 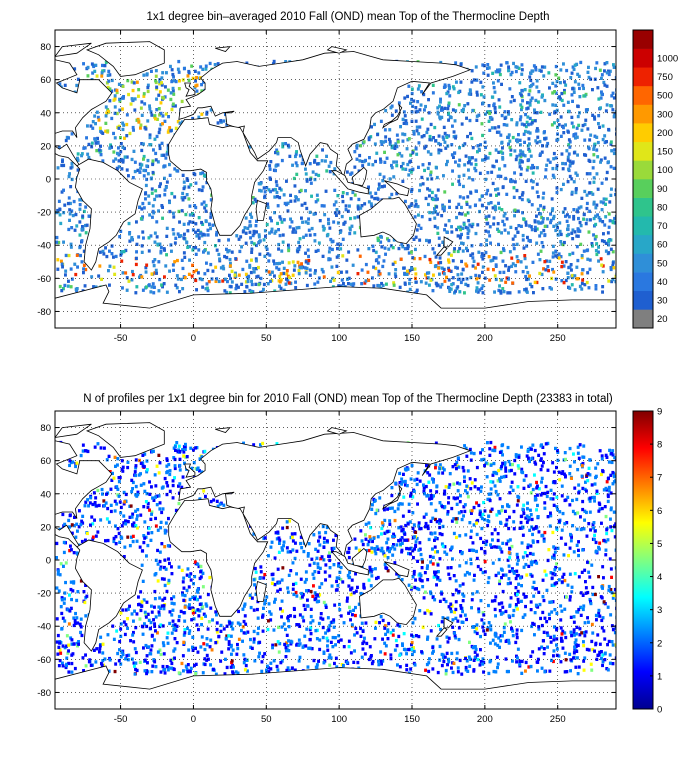 What do you see at coordinates (659, 710) in the screenshot?
I see `colorbar-label: 0` at bounding box center [659, 710].